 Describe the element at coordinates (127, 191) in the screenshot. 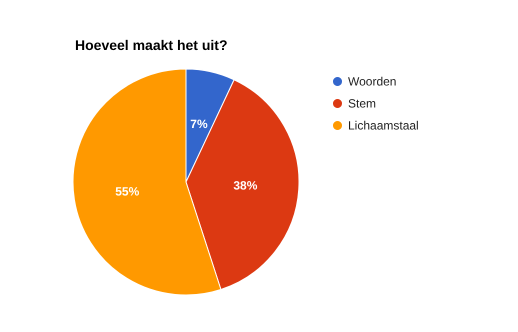

I see `data-label: 55%` at that location.